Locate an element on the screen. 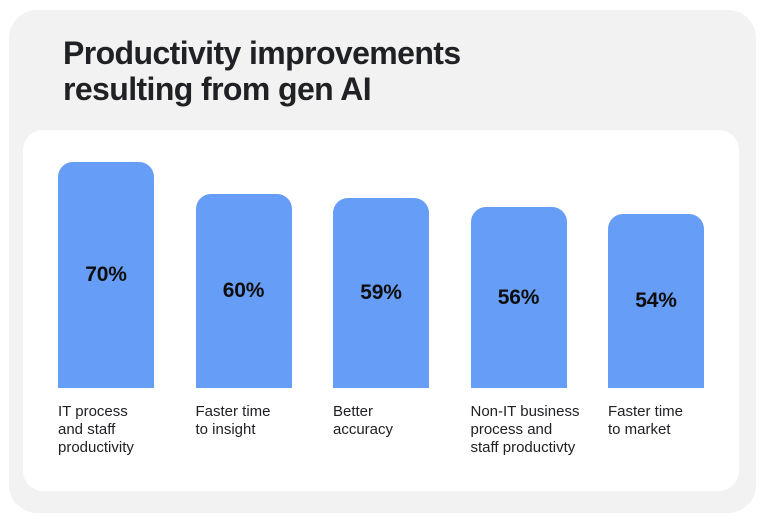 The height and width of the screenshot is (523, 768). chart-title-line-1: Productivity improvements is located at coordinates (262, 53).